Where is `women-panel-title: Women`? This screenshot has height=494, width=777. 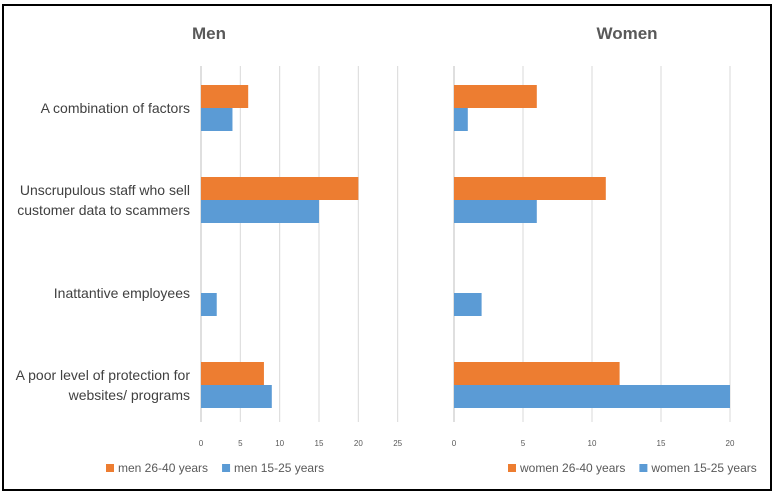
women-panel-title: Women is located at coordinates (626, 33).